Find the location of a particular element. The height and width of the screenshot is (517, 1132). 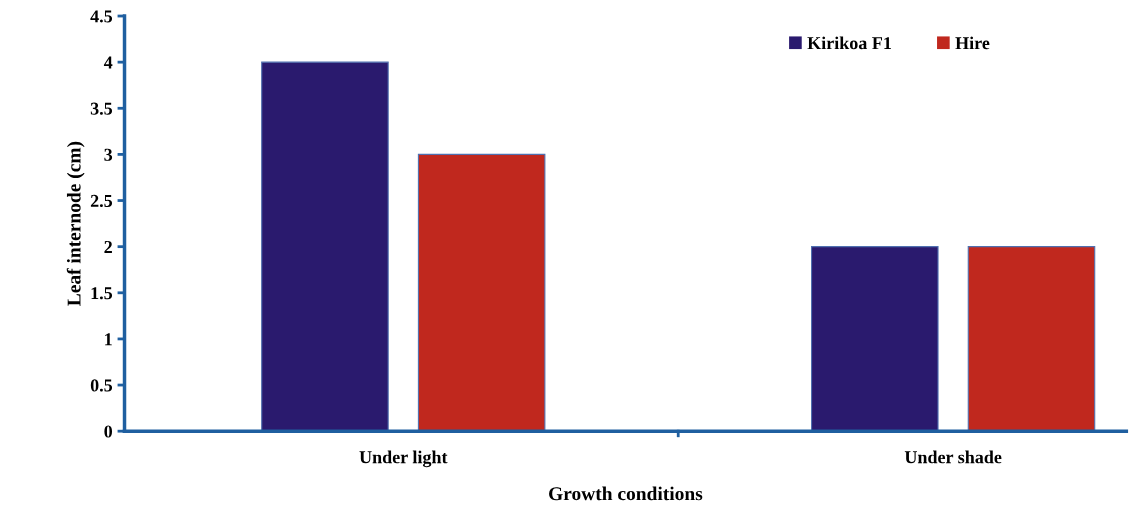

y-tick-label: 3.5 is located at coordinates (101, 108).